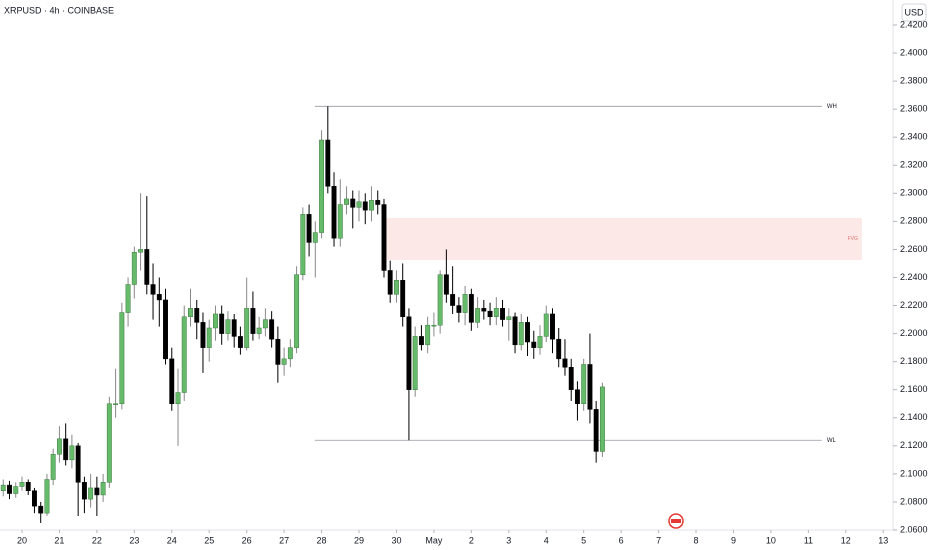  Describe the element at coordinates (97, 540) in the screenshot. I see `x-tick-label: 22` at that location.